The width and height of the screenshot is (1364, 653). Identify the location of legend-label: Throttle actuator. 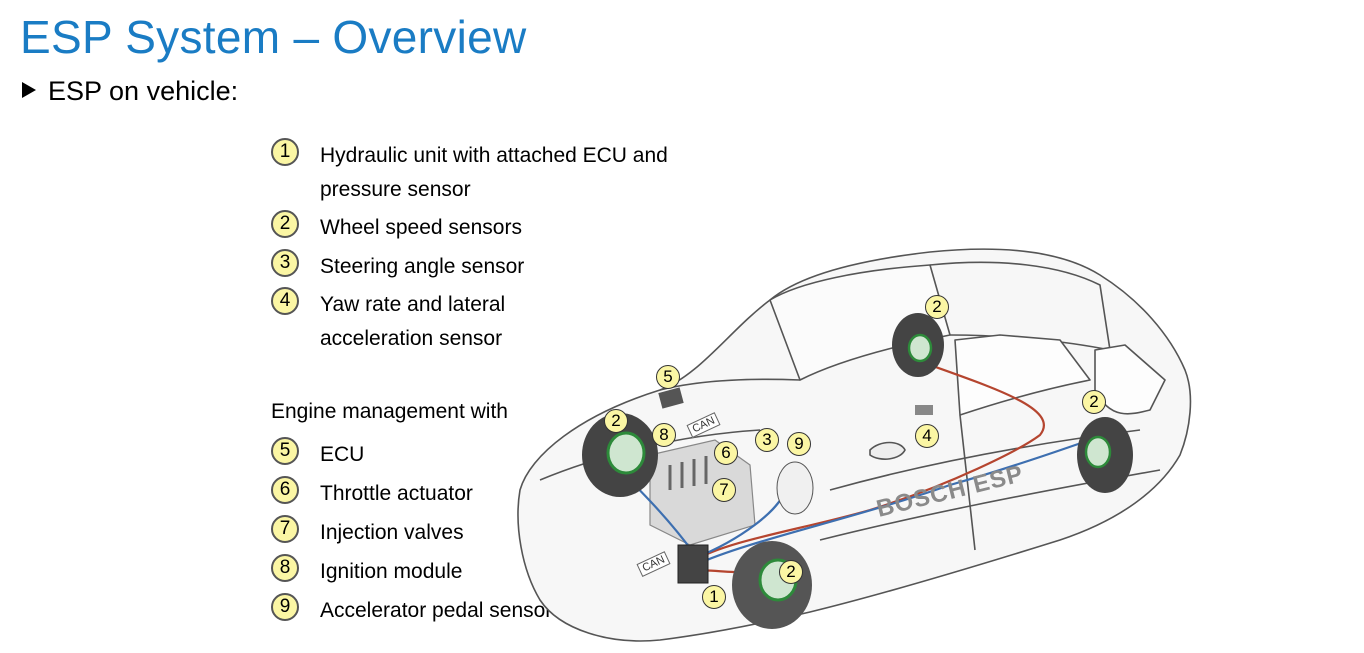
(396, 493).